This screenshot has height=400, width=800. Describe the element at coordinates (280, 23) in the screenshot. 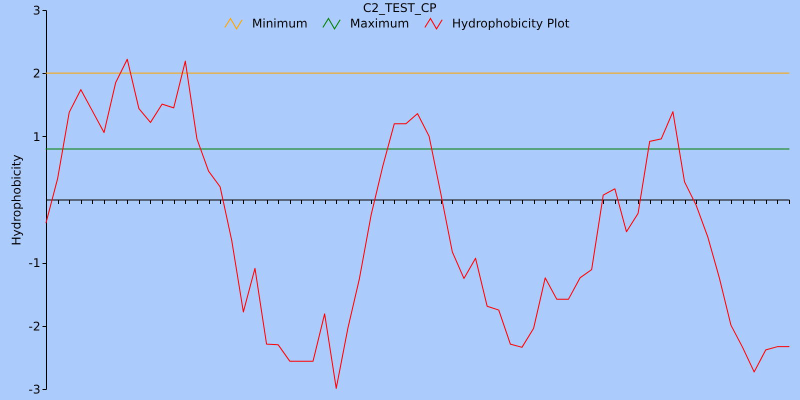

I see `legend-label: Minimum` at that location.